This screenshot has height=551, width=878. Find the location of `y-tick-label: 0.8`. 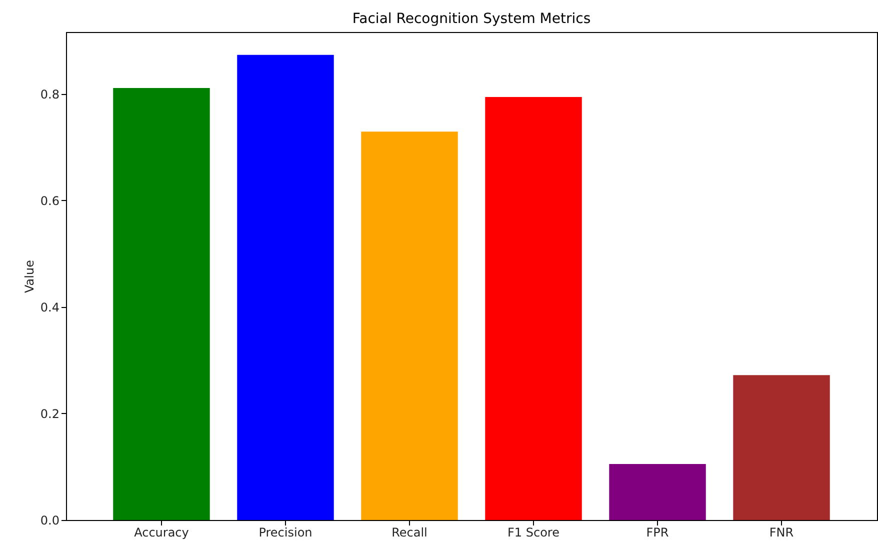

y-tick-label: 0.8 is located at coordinates (50, 94).